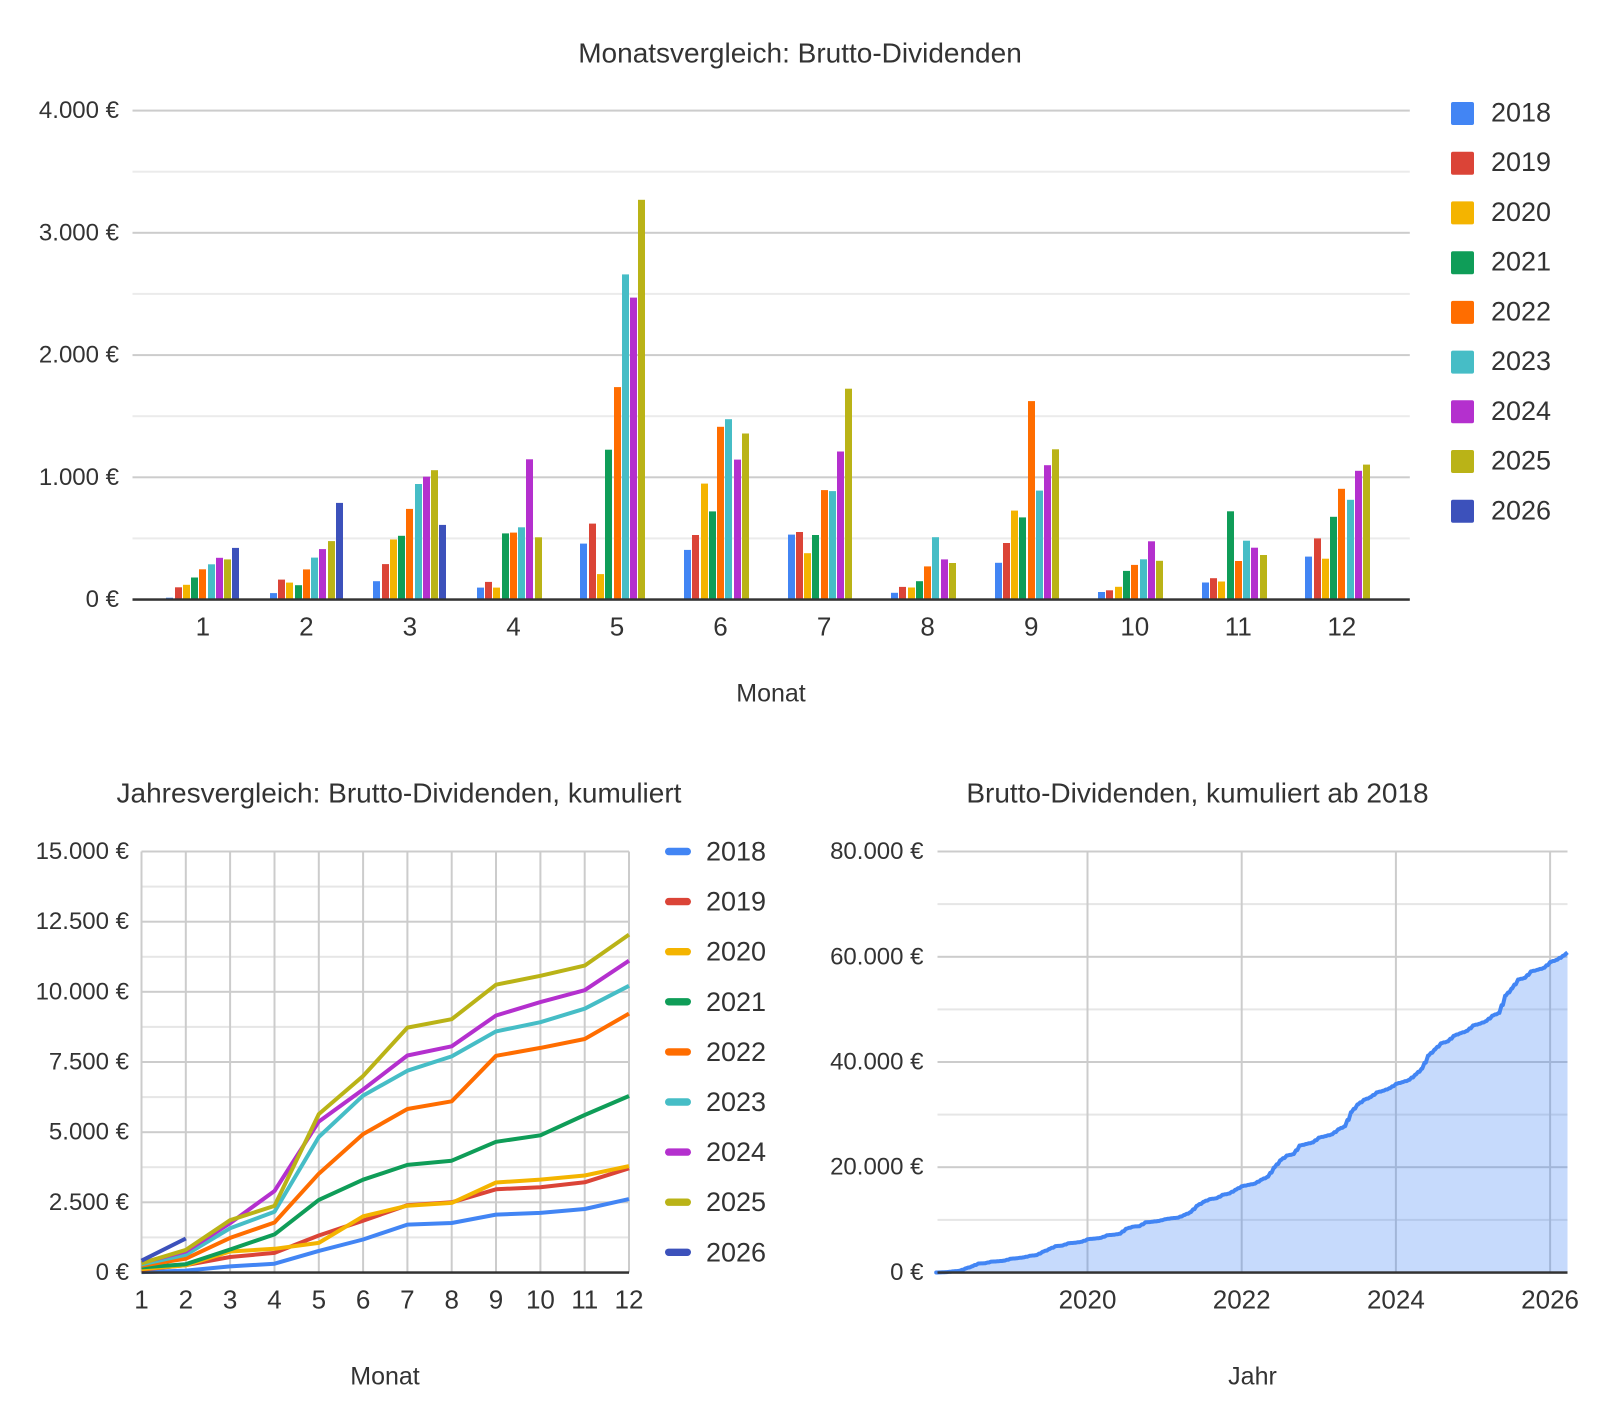 The height and width of the screenshot is (1415, 1600). Describe the element at coordinates (79, 355) in the screenshot. I see `svg-text: 2.000 €` at that location.